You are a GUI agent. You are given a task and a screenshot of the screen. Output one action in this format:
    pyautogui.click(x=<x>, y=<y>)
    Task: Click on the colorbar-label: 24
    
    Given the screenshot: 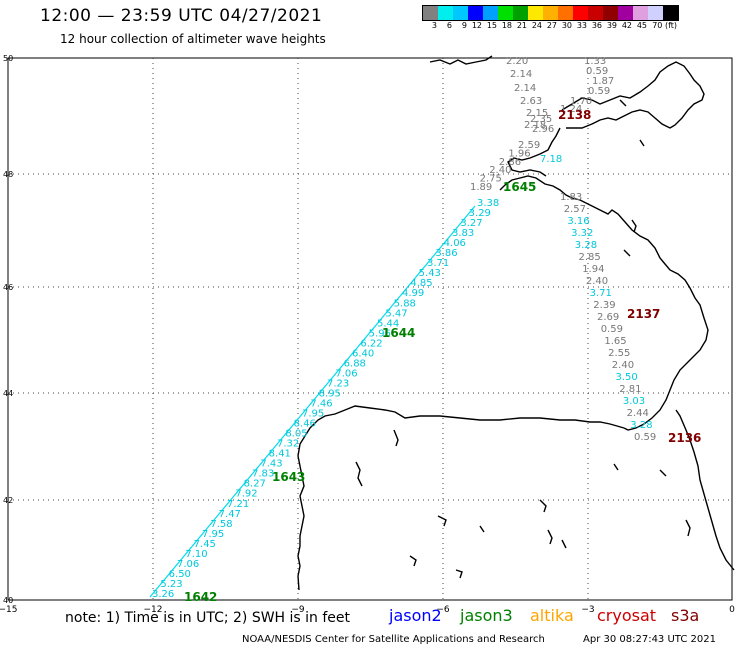 What is the action you would take?
    pyautogui.click(x=536, y=25)
    